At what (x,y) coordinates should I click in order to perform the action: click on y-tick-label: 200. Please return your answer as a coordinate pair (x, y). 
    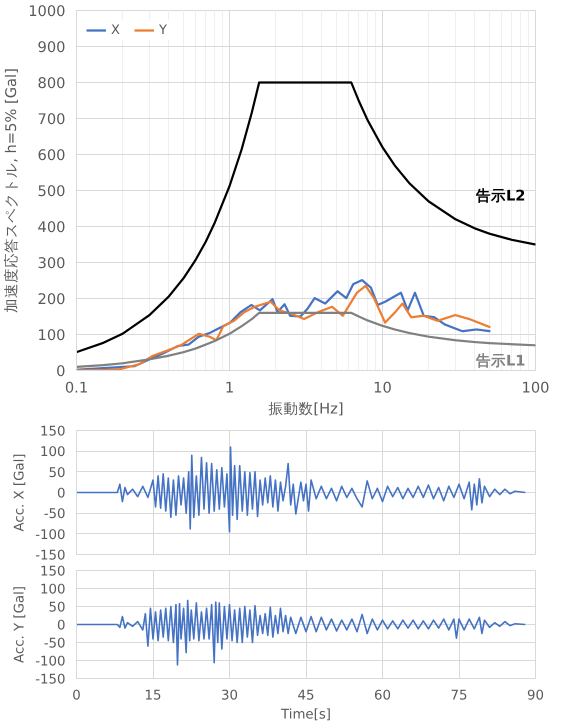
    Looking at the image, I should click on (52, 299).